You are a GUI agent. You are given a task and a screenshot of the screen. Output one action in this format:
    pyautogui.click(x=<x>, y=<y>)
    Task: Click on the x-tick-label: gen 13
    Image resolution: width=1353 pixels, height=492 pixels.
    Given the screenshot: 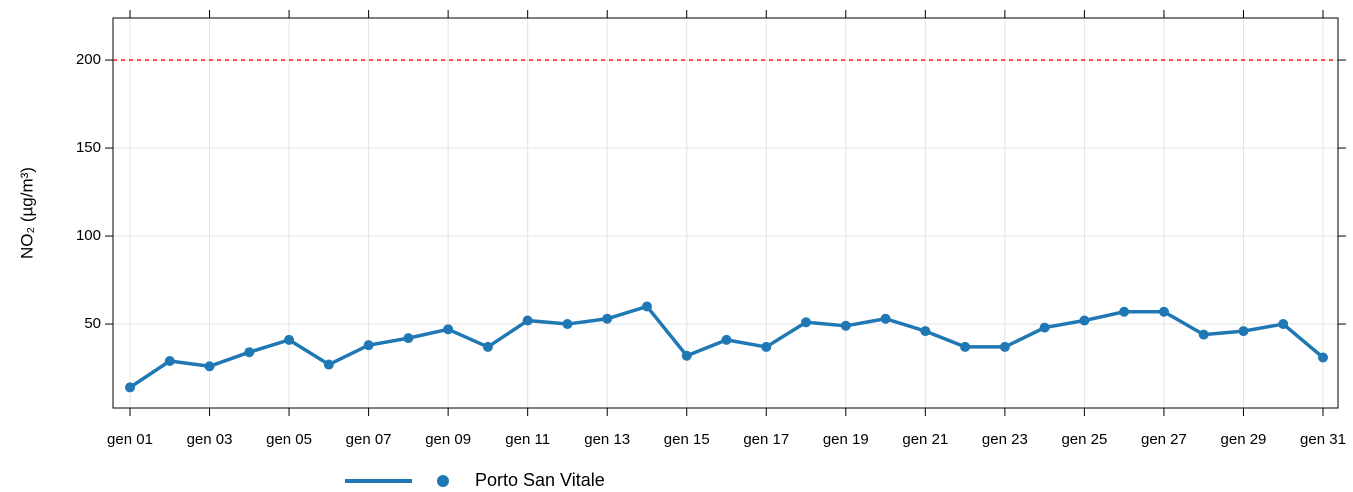 What is the action you would take?
    pyautogui.click(x=607, y=439)
    